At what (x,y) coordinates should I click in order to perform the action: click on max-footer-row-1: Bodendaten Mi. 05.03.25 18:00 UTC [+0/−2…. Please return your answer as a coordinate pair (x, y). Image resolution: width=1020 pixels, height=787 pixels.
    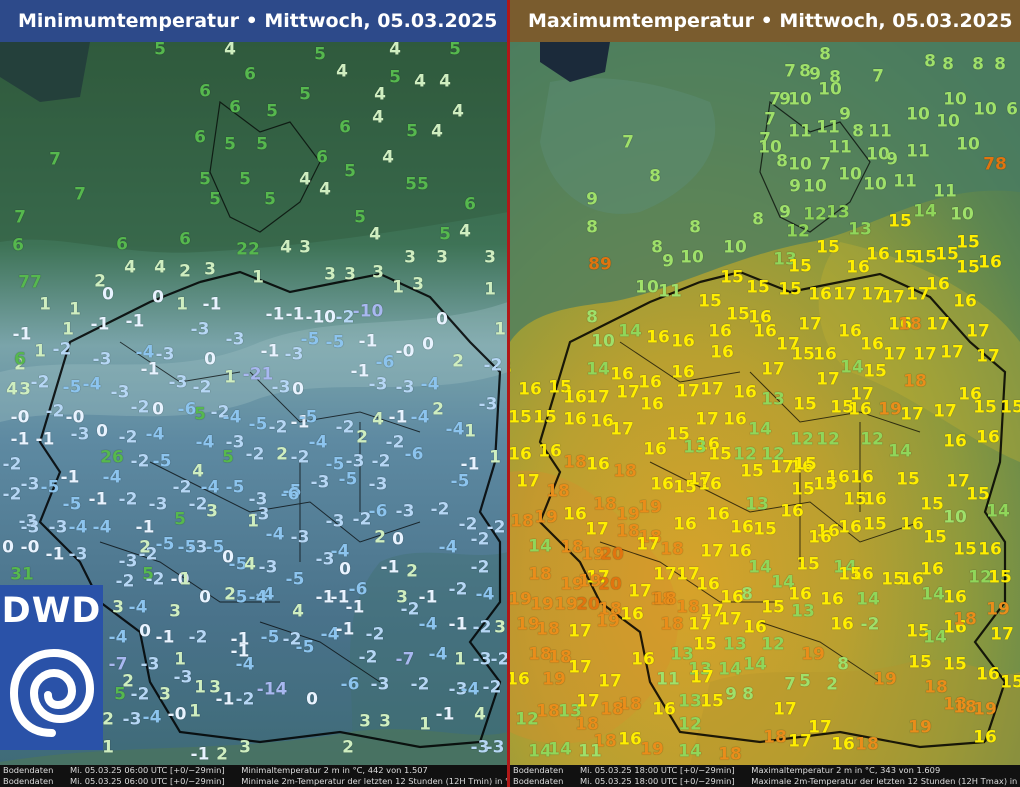
    Looking at the image, I should click on (766, 770).